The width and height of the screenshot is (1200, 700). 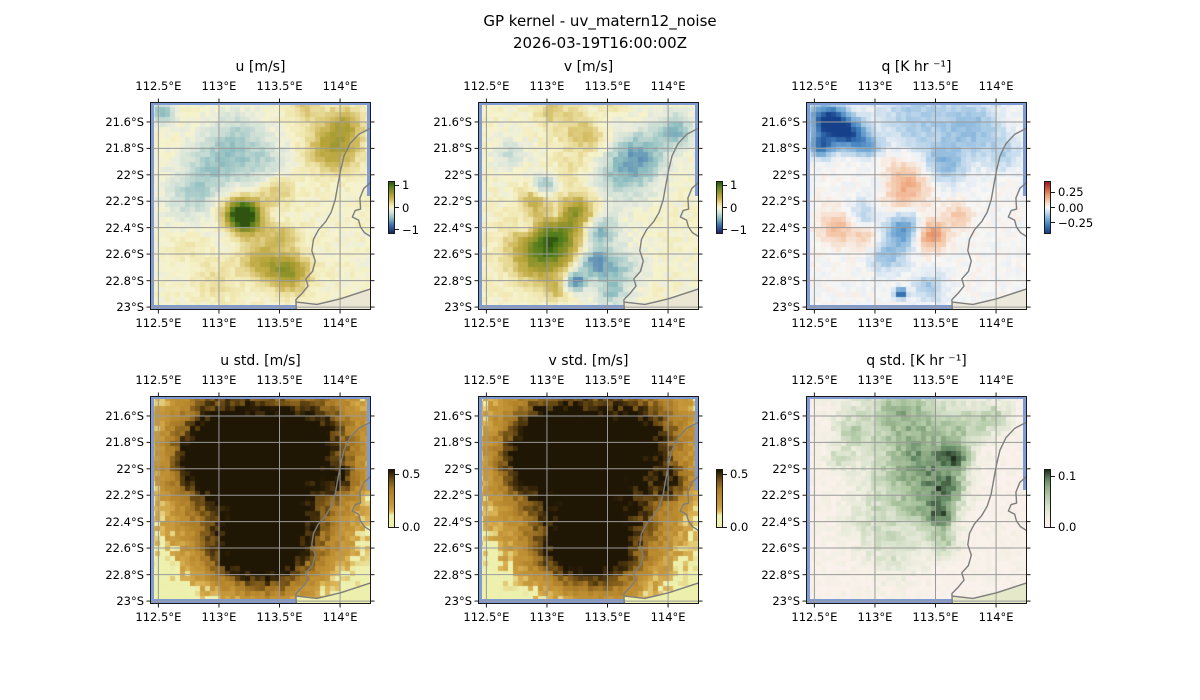 I want to click on map-overlay-v_std, so click(x=588, y=500).